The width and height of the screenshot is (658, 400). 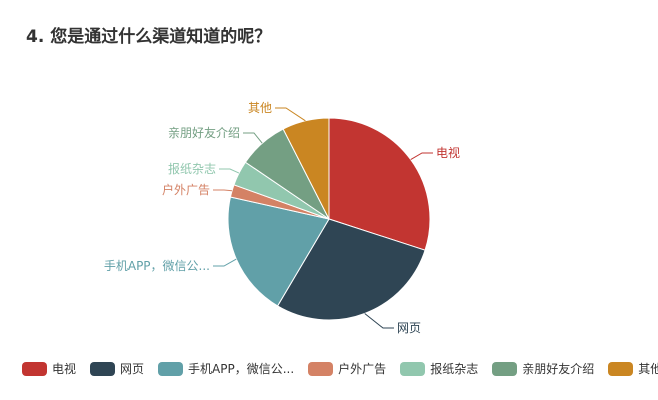 I want to click on legend-item: 网页, so click(x=117, y=368).